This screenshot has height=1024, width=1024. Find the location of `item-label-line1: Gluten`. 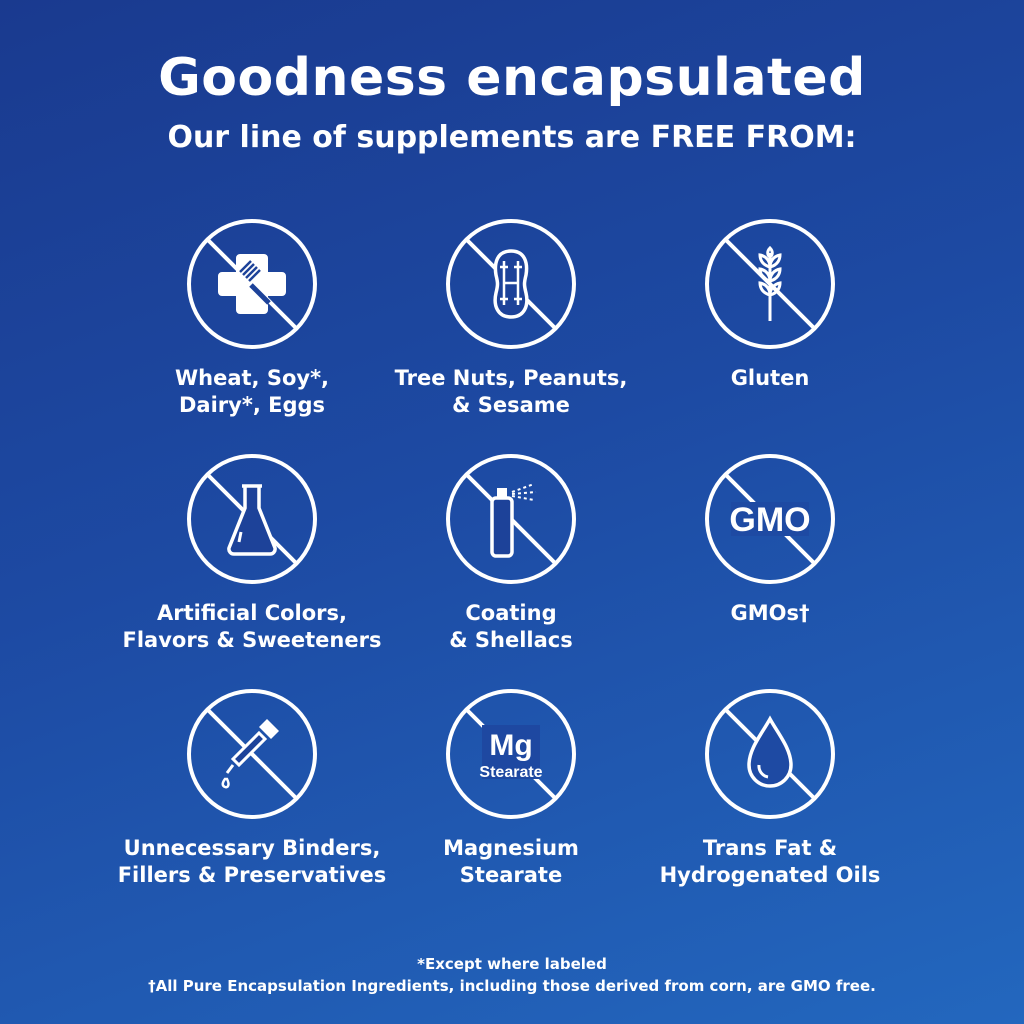

item-label-line1: Gluten is located at coordinates (770, 378).